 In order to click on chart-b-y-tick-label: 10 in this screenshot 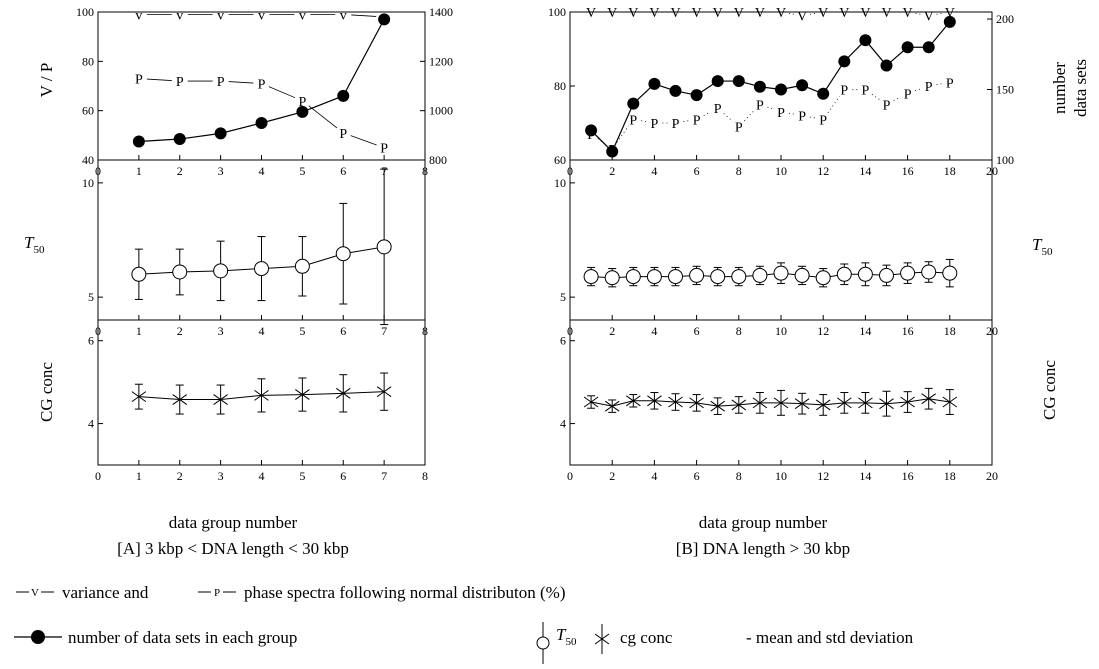, I will do `click(560, 183)`.